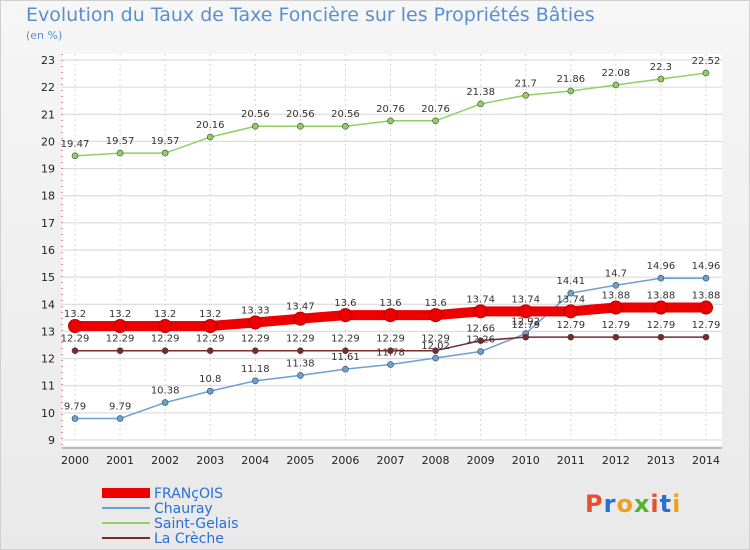  I want to click on data-label: 20.16, so click(210, 125).